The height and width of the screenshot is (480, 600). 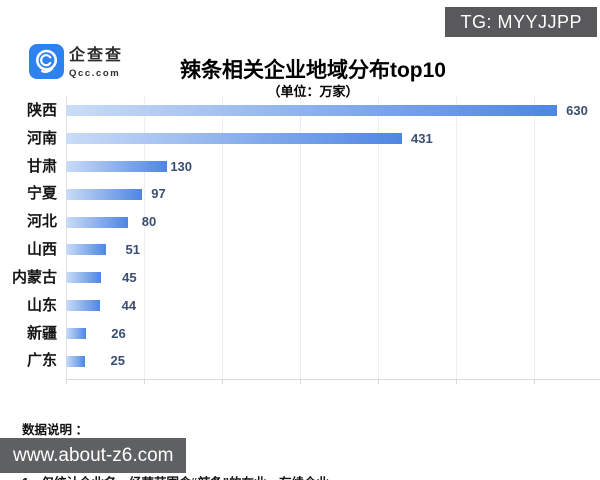 What do you see at coordinates (41, 222) in the screenshot?
I see `category-label: 河北` at bounding box center [41, 222].